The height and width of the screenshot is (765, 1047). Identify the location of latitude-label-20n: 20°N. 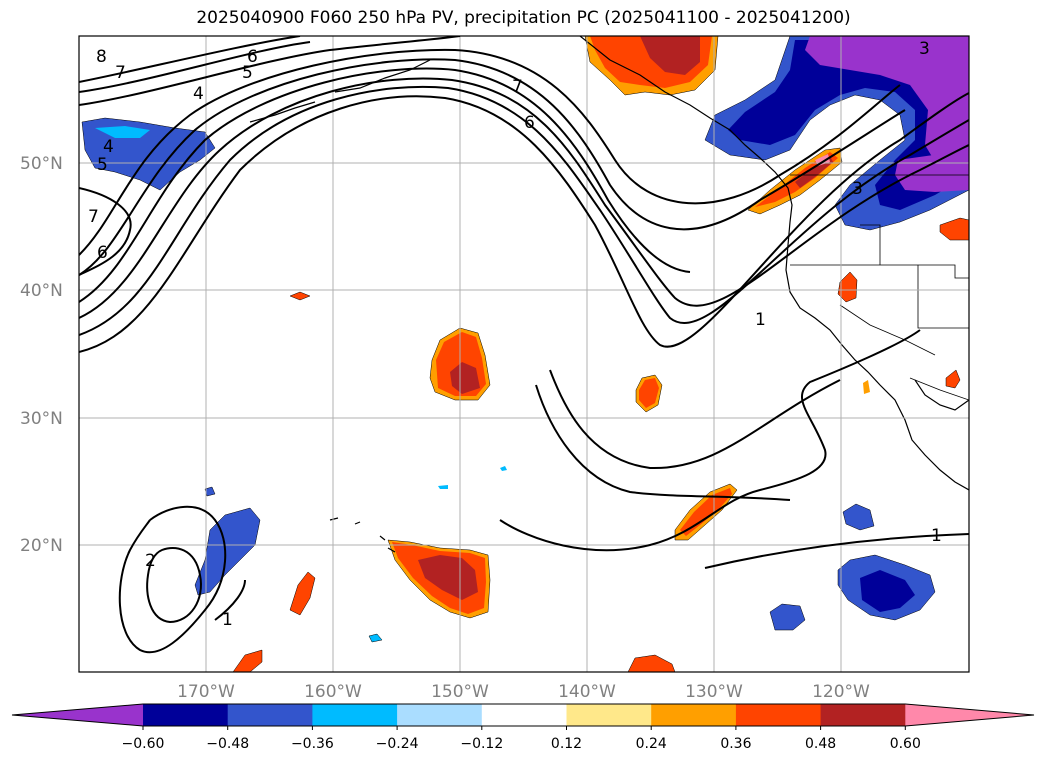
(41, 546).